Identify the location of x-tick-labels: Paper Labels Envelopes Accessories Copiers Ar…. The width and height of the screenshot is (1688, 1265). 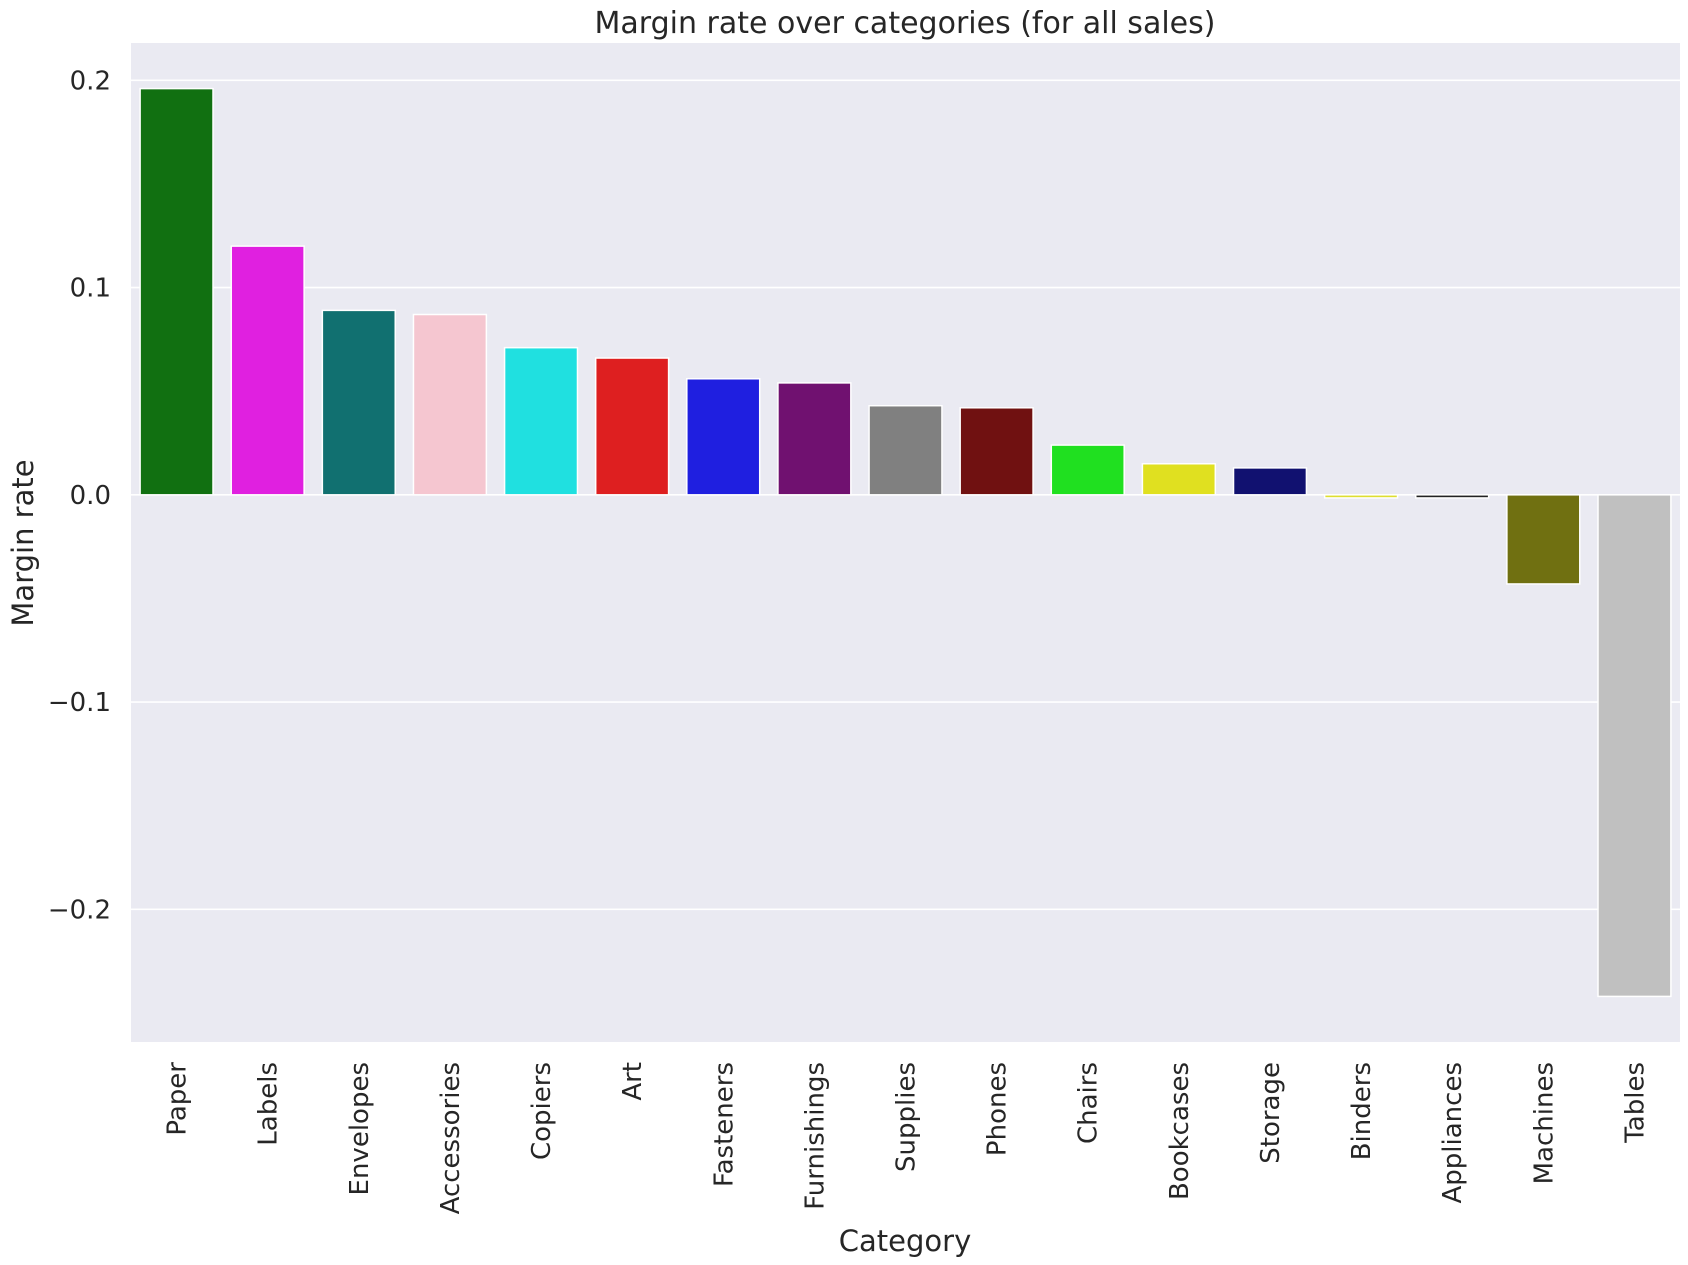
(907, 1138).